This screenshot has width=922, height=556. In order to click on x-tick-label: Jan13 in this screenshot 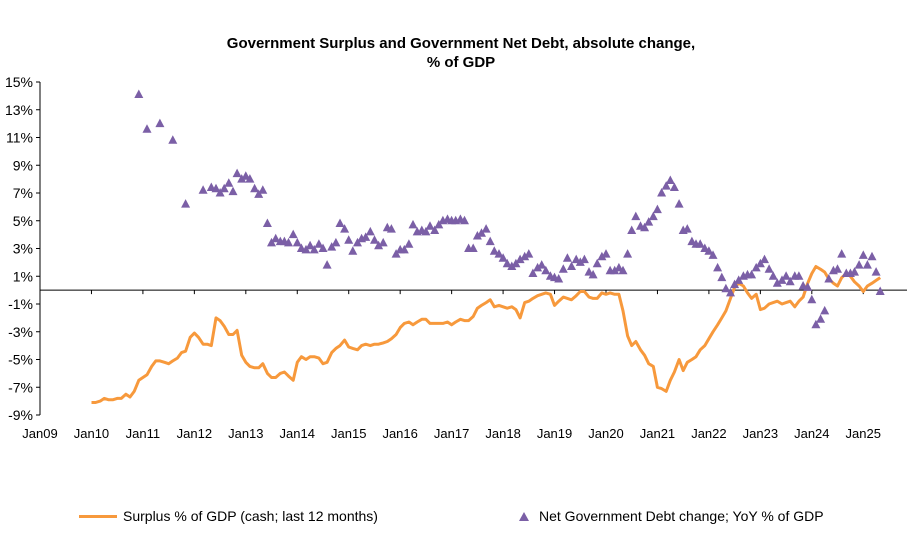, I will do `click(245, 433)`.